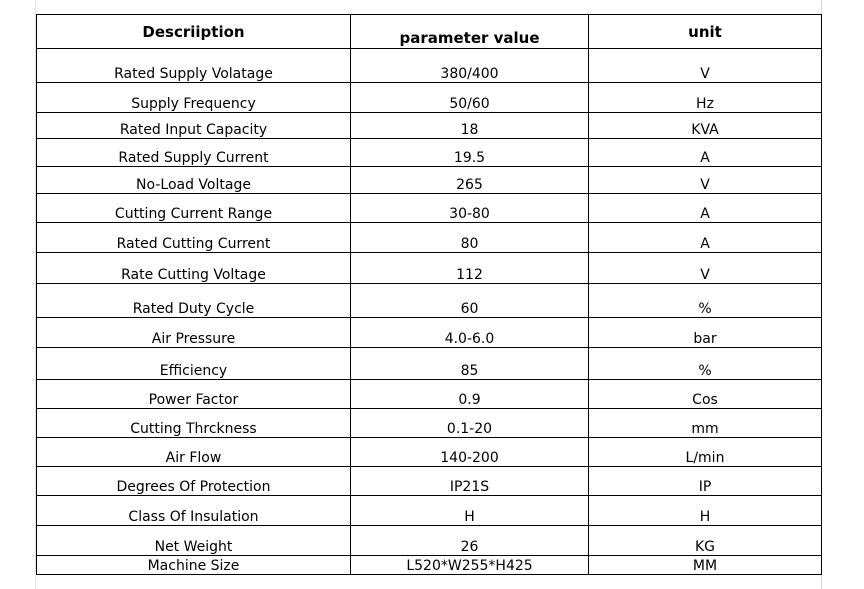 This screenshot has height=589, width=864. Describe the element at coordinates (705, 97) in the screenshot. I see `row-unit: Hz` at that location.